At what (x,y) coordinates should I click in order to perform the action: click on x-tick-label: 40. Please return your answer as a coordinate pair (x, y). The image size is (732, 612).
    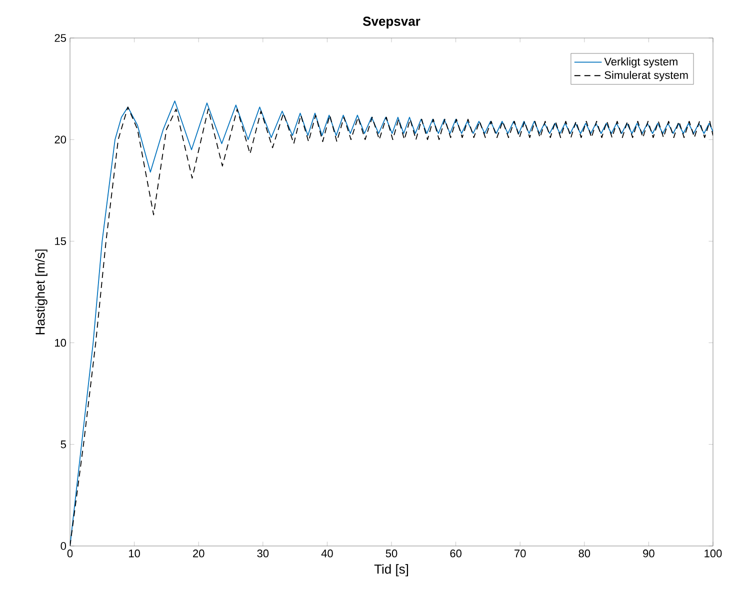
    Looking at the image, I should click on (327, 554).